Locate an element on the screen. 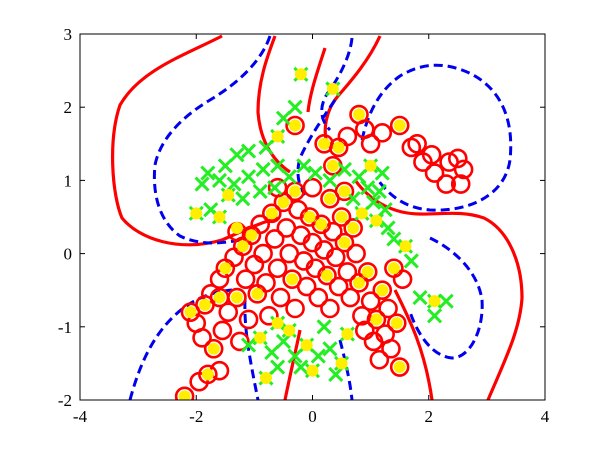  dashed-contour-right-lower is located at coordinates (446, 298).